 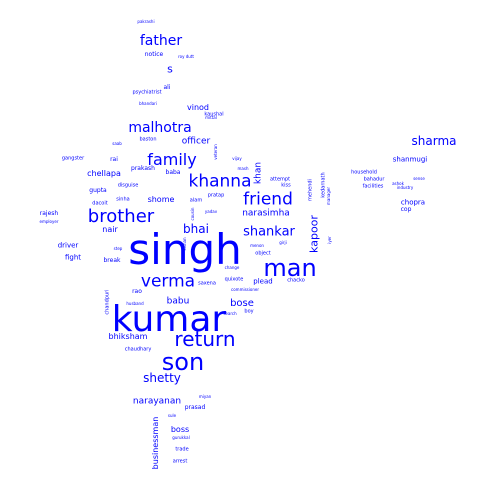 What do you see at coordinates (162, 378) in the screenshot?
I see `cloud-word-shetty: shetty` at bounding box center [162, 378].